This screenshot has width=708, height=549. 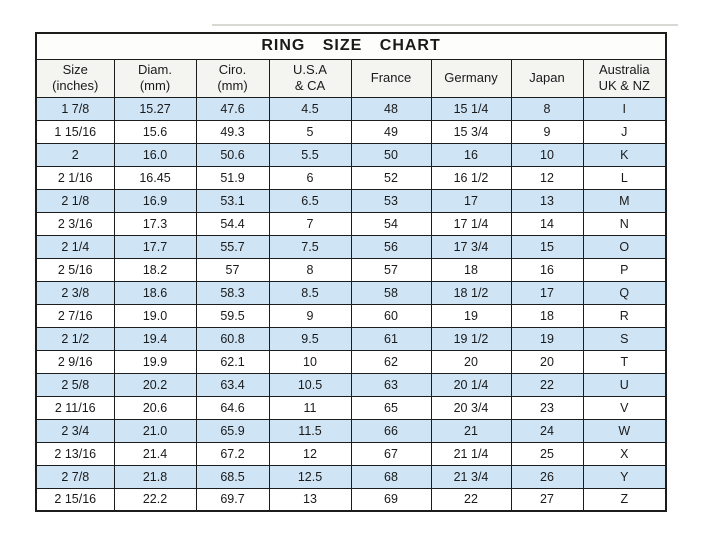 I want to click on table-cell: W, so click(x=624, y=430).